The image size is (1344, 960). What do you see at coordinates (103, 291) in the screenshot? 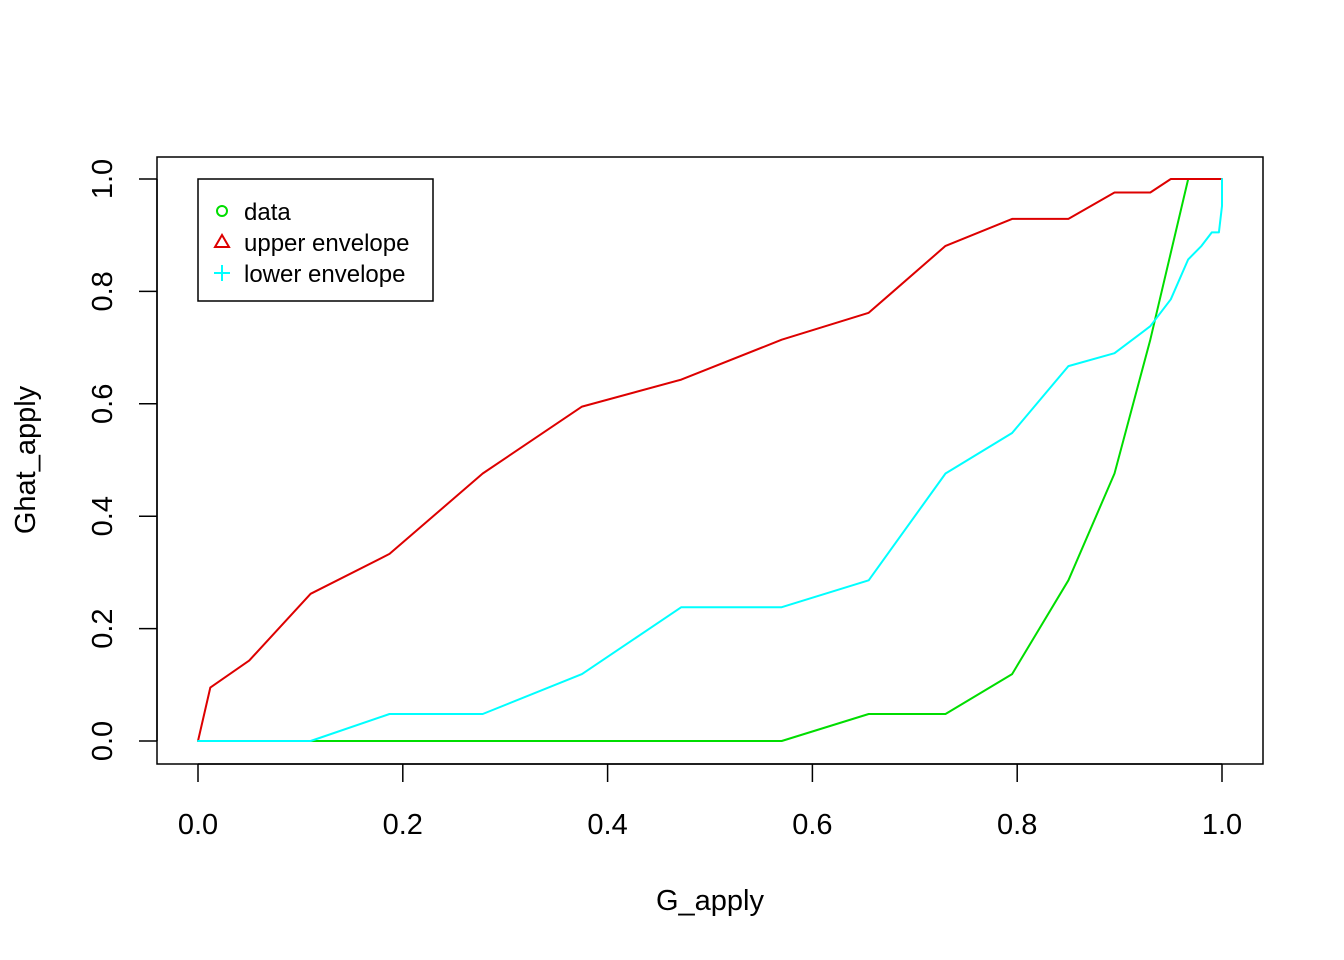
I see `y-tick-label: 0.8` at bounding box center [103, 291].